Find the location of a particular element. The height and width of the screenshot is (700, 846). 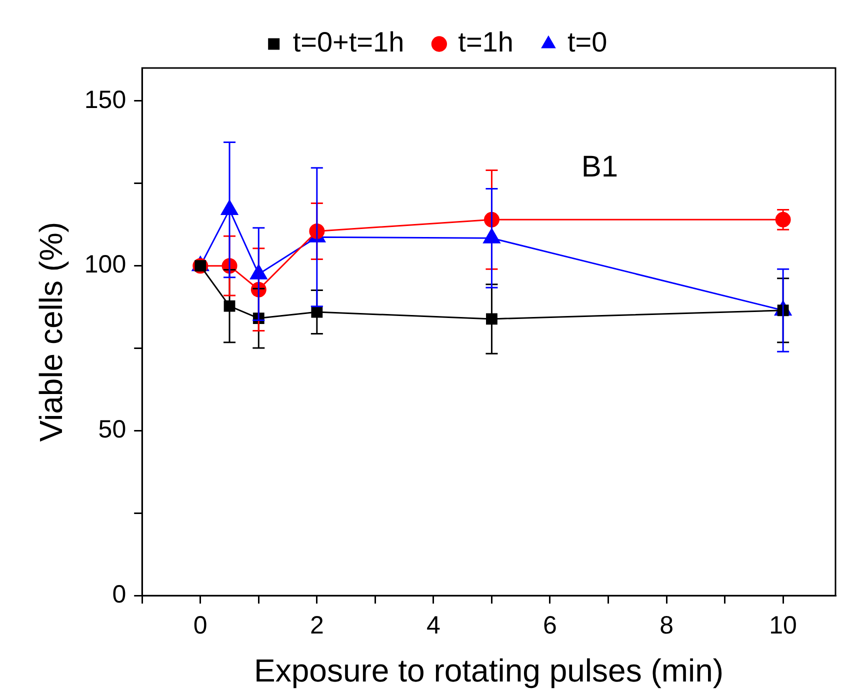

legend-label: t=1h is located at coordinates (486, 42).